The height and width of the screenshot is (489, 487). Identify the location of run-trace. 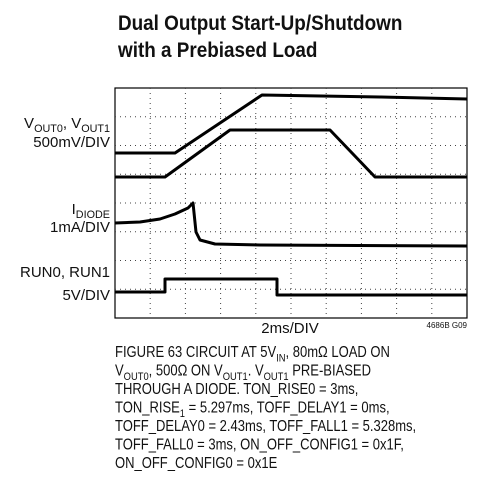
(291, 287).